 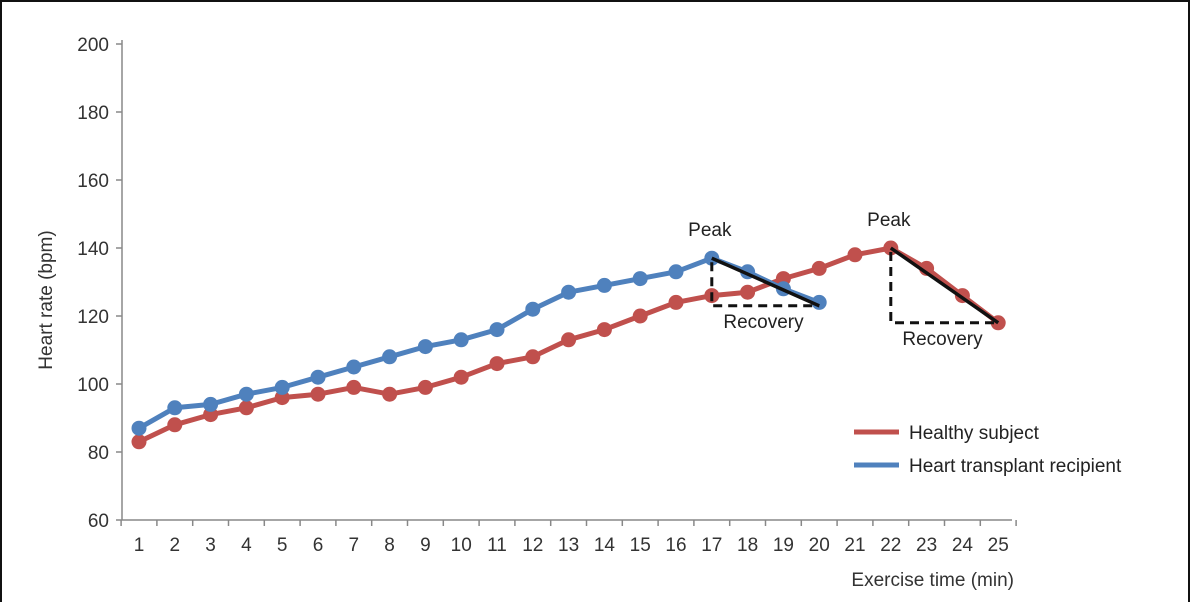 I want to click on x-tick-label: 20, so click(x=819, y=545).